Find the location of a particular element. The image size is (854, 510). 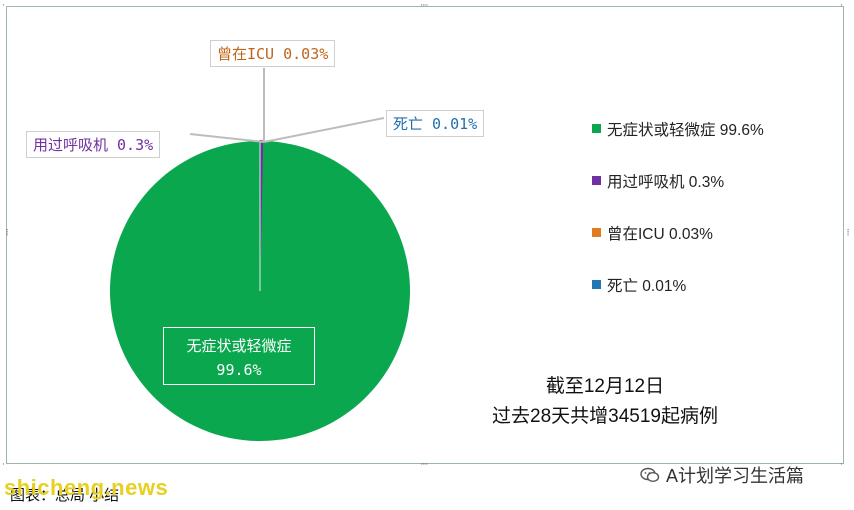

legend-item: 无症状或轻微症 99.6% is located at coordinates (678, 144).